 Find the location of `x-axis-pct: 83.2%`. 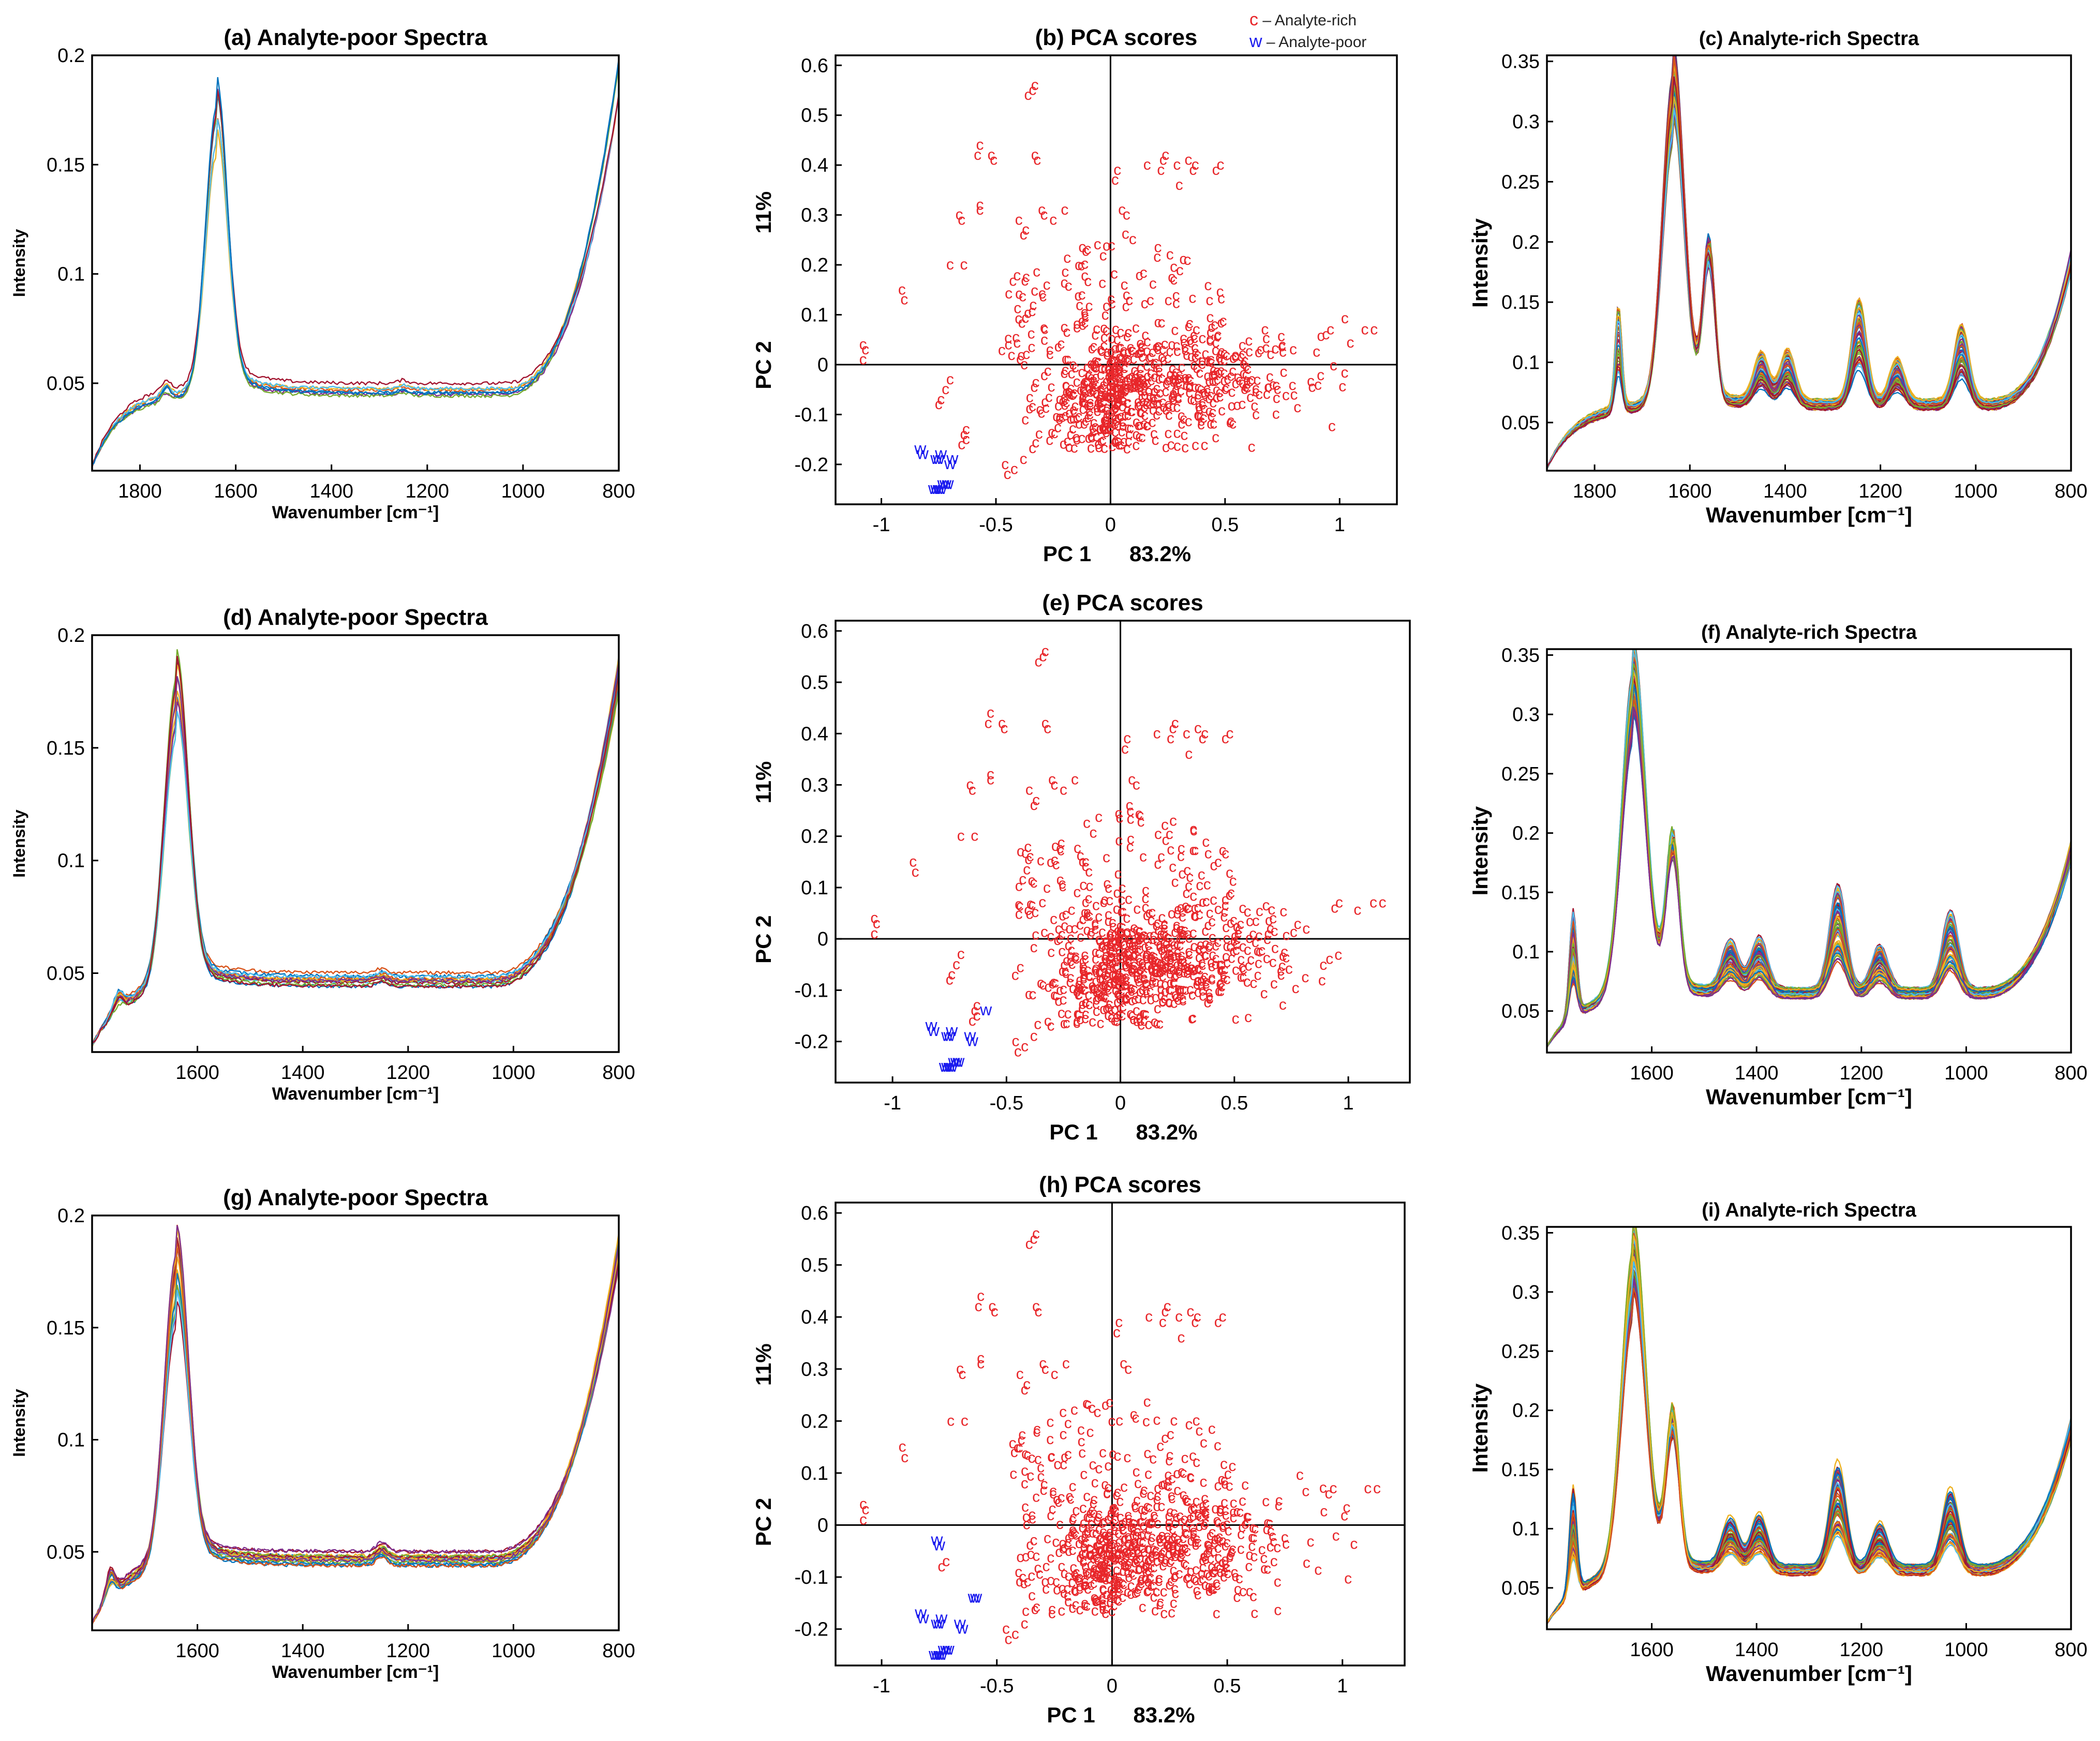

x-axis-pct: 83.2% is located at coordinates (1160, 554).